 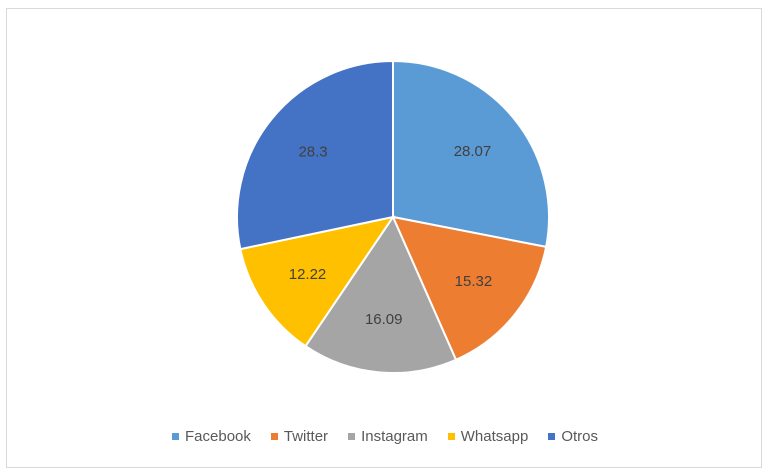 I want to click on pie-slice-twitter, so click(x=469, y=288).